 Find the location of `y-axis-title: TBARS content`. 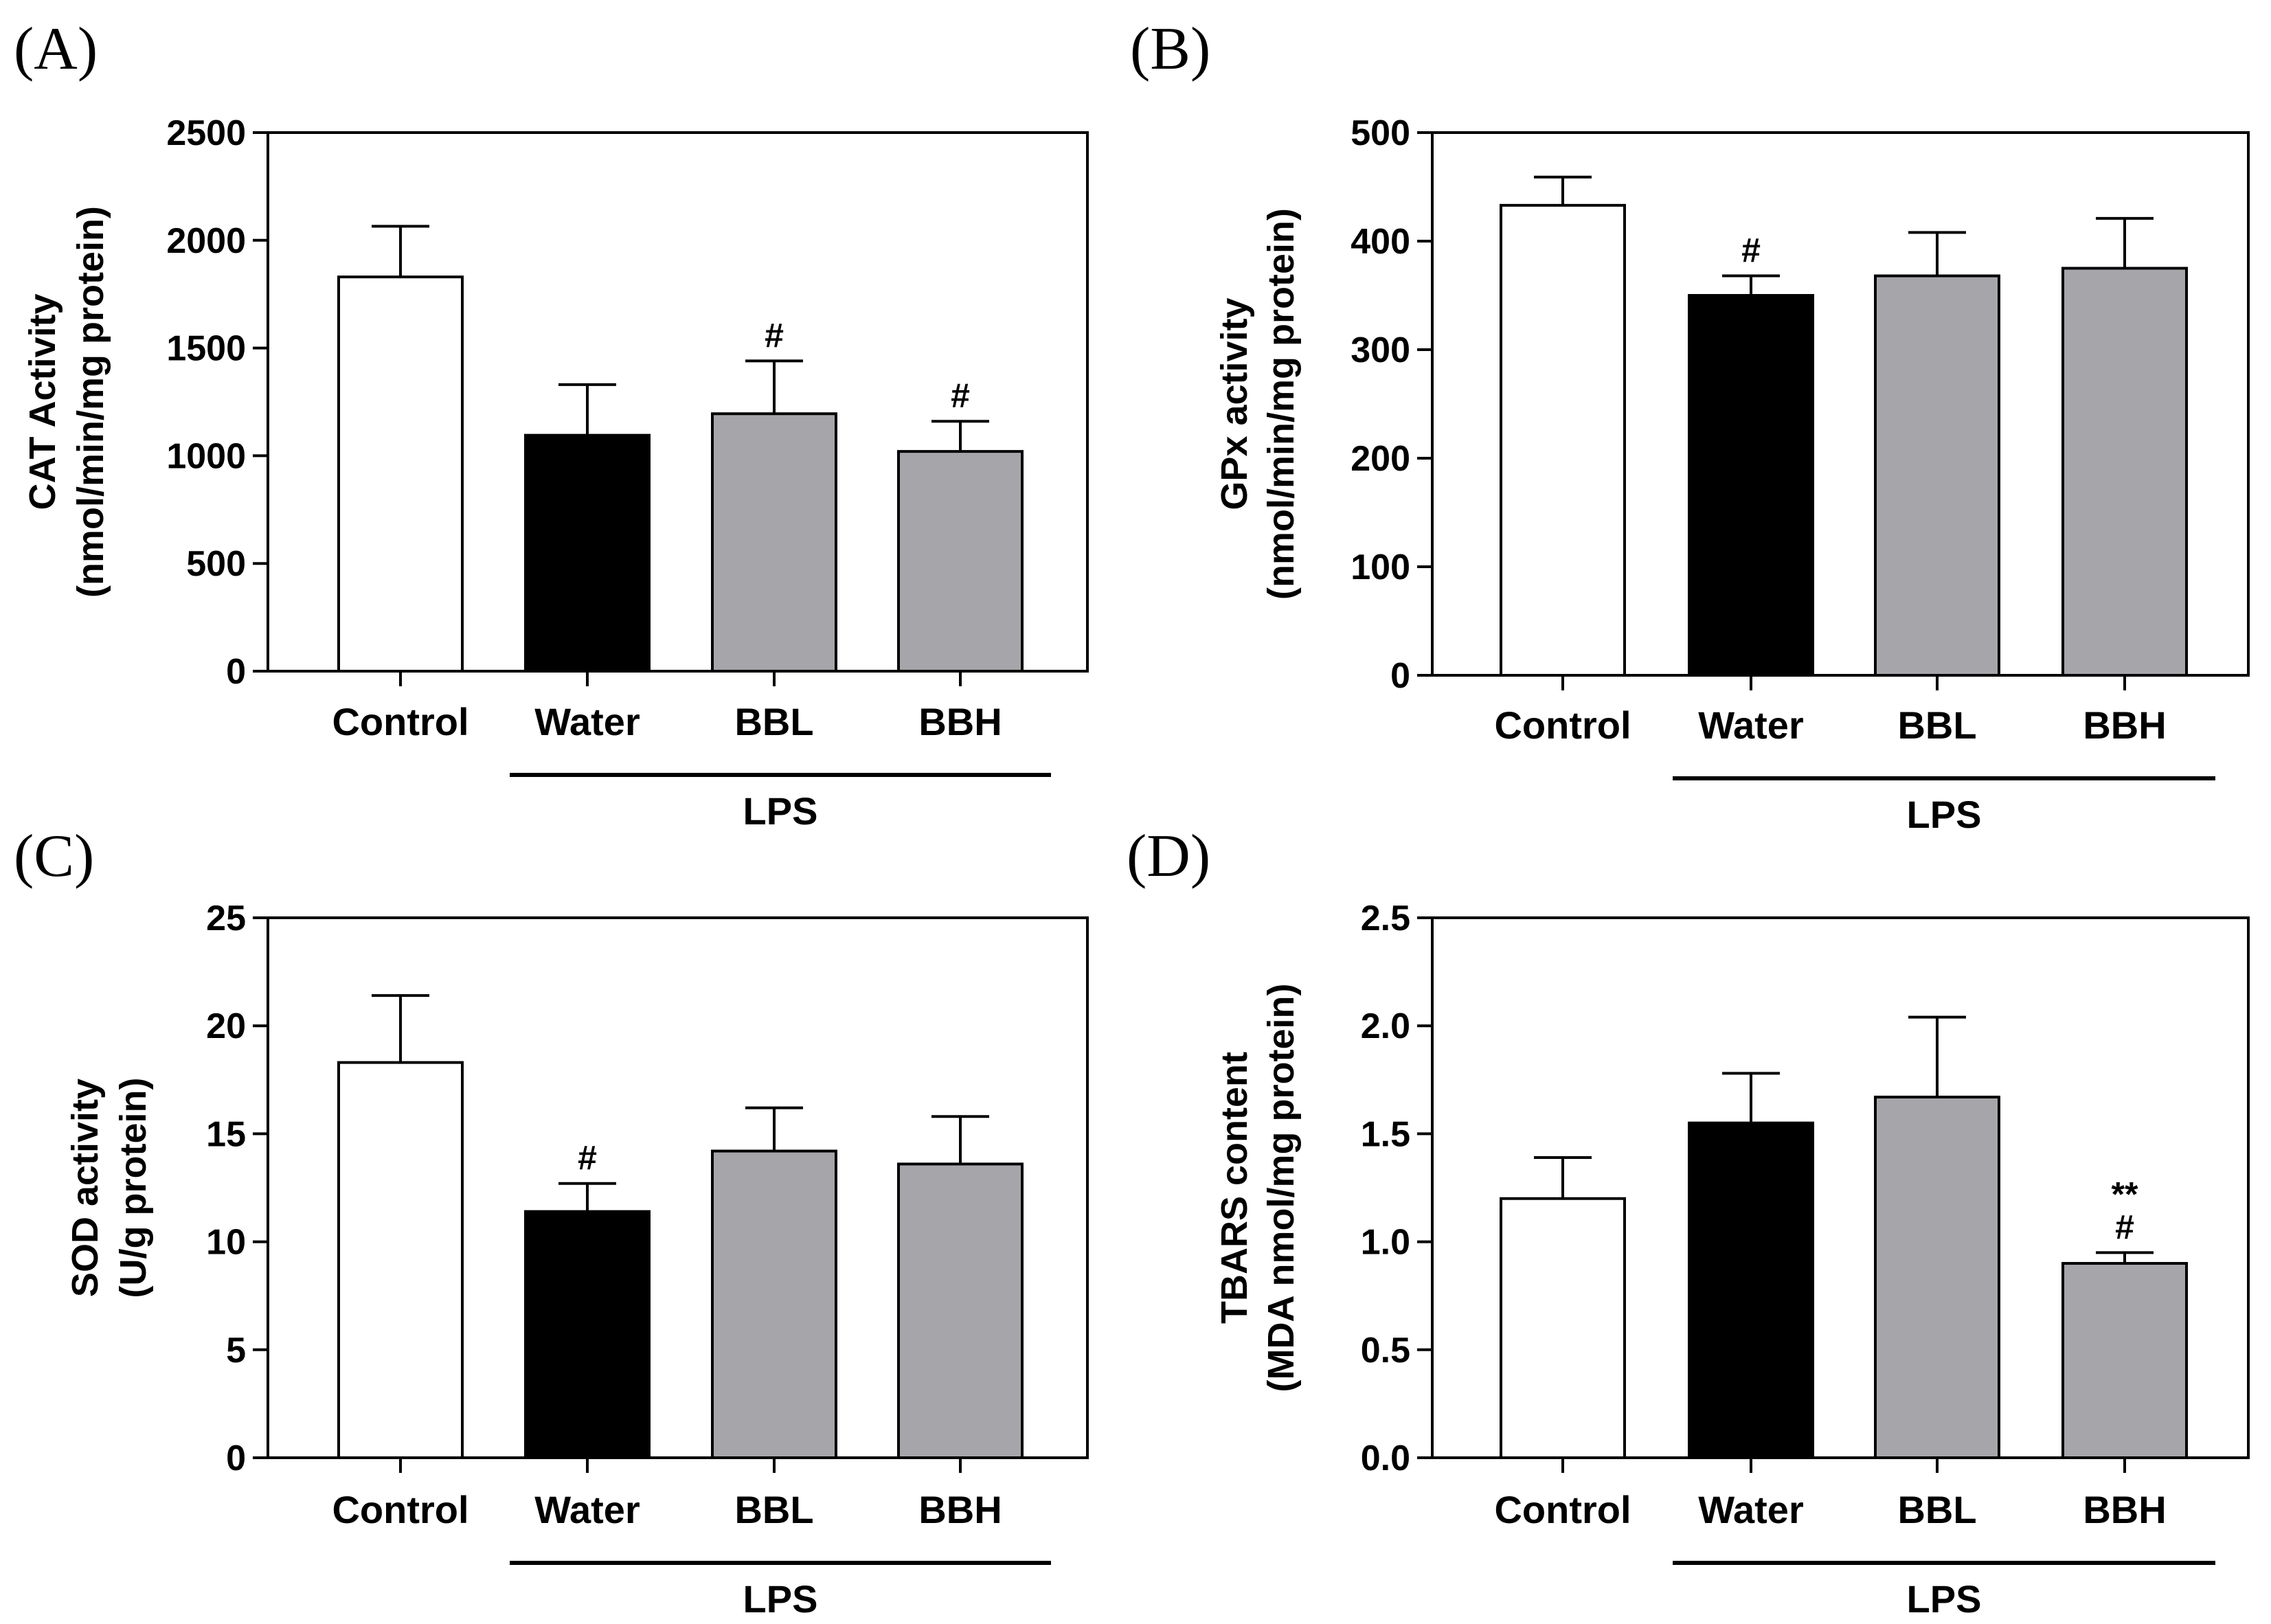

y-axis-title: TBARS content is located at coordinates (1234, 1188).